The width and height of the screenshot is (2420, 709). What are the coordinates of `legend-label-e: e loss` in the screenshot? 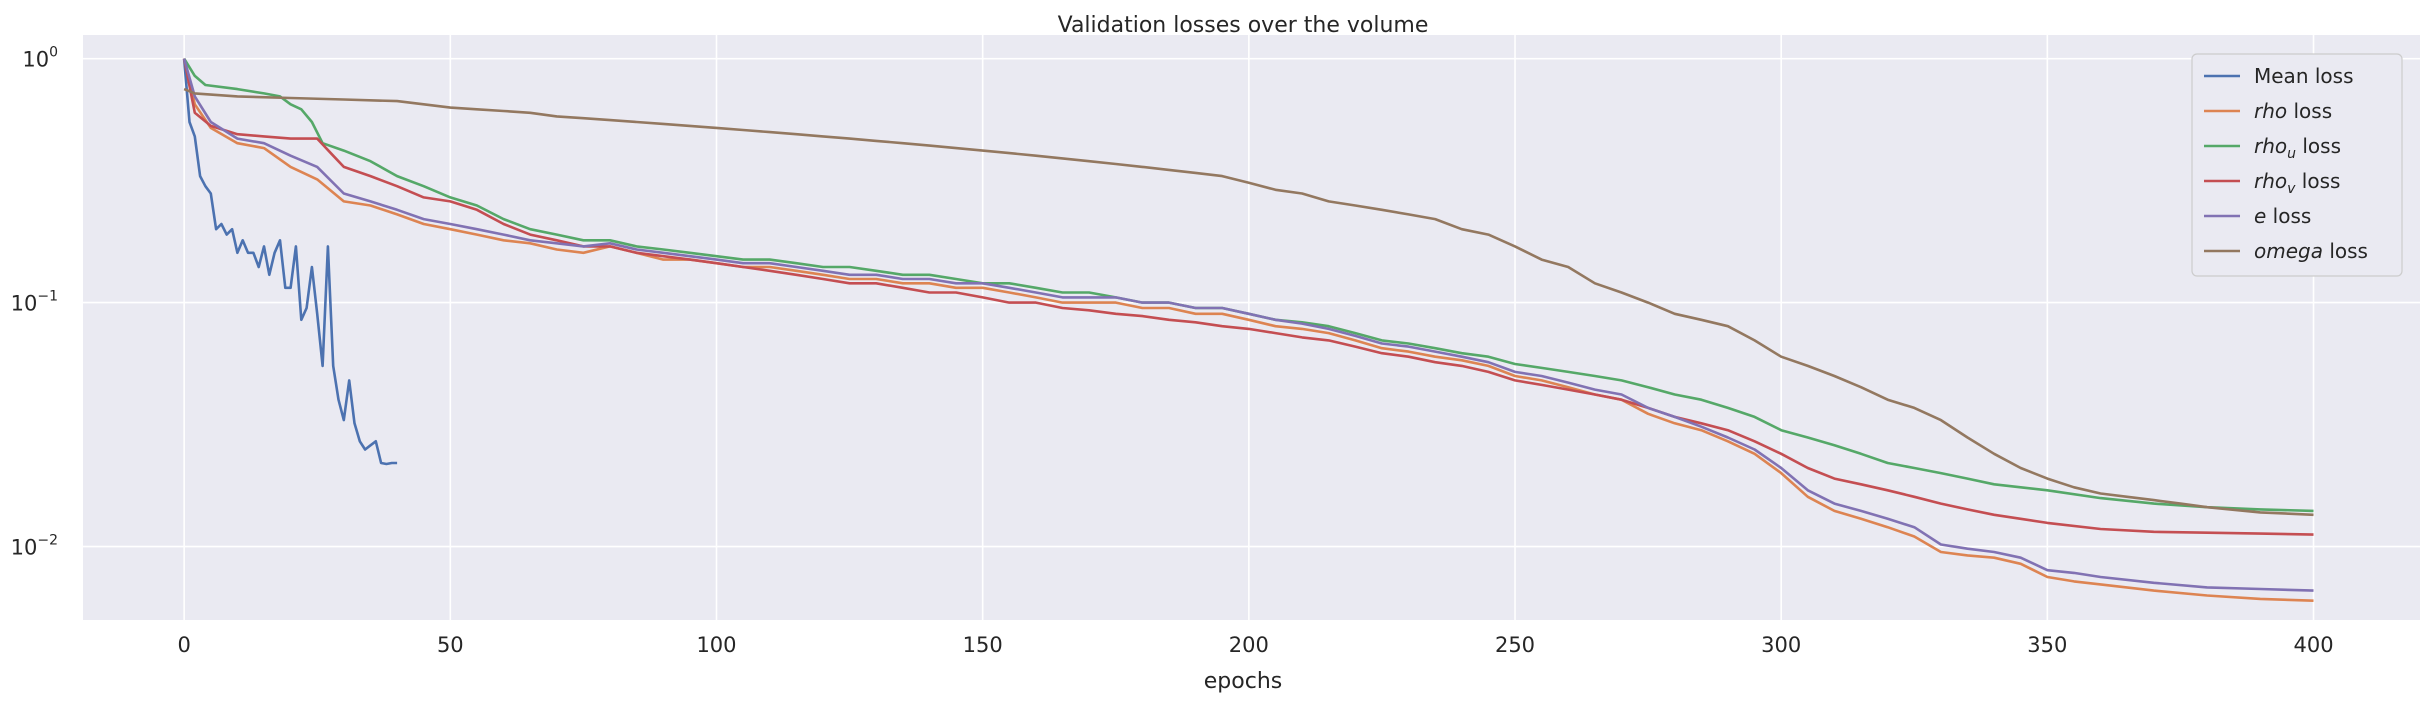 It's located at (2282, 216).